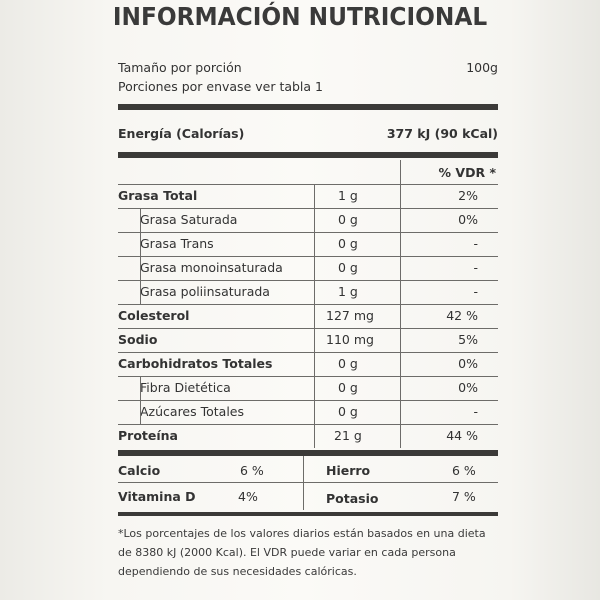 Image resolution: width=600 pixels, height=600 pixels. What do you see at coordinates (300, 16) in the screenshot?
I see `label-title: INFORMACIÓN NUTRICIONAL` at bounding box center [300, 16].